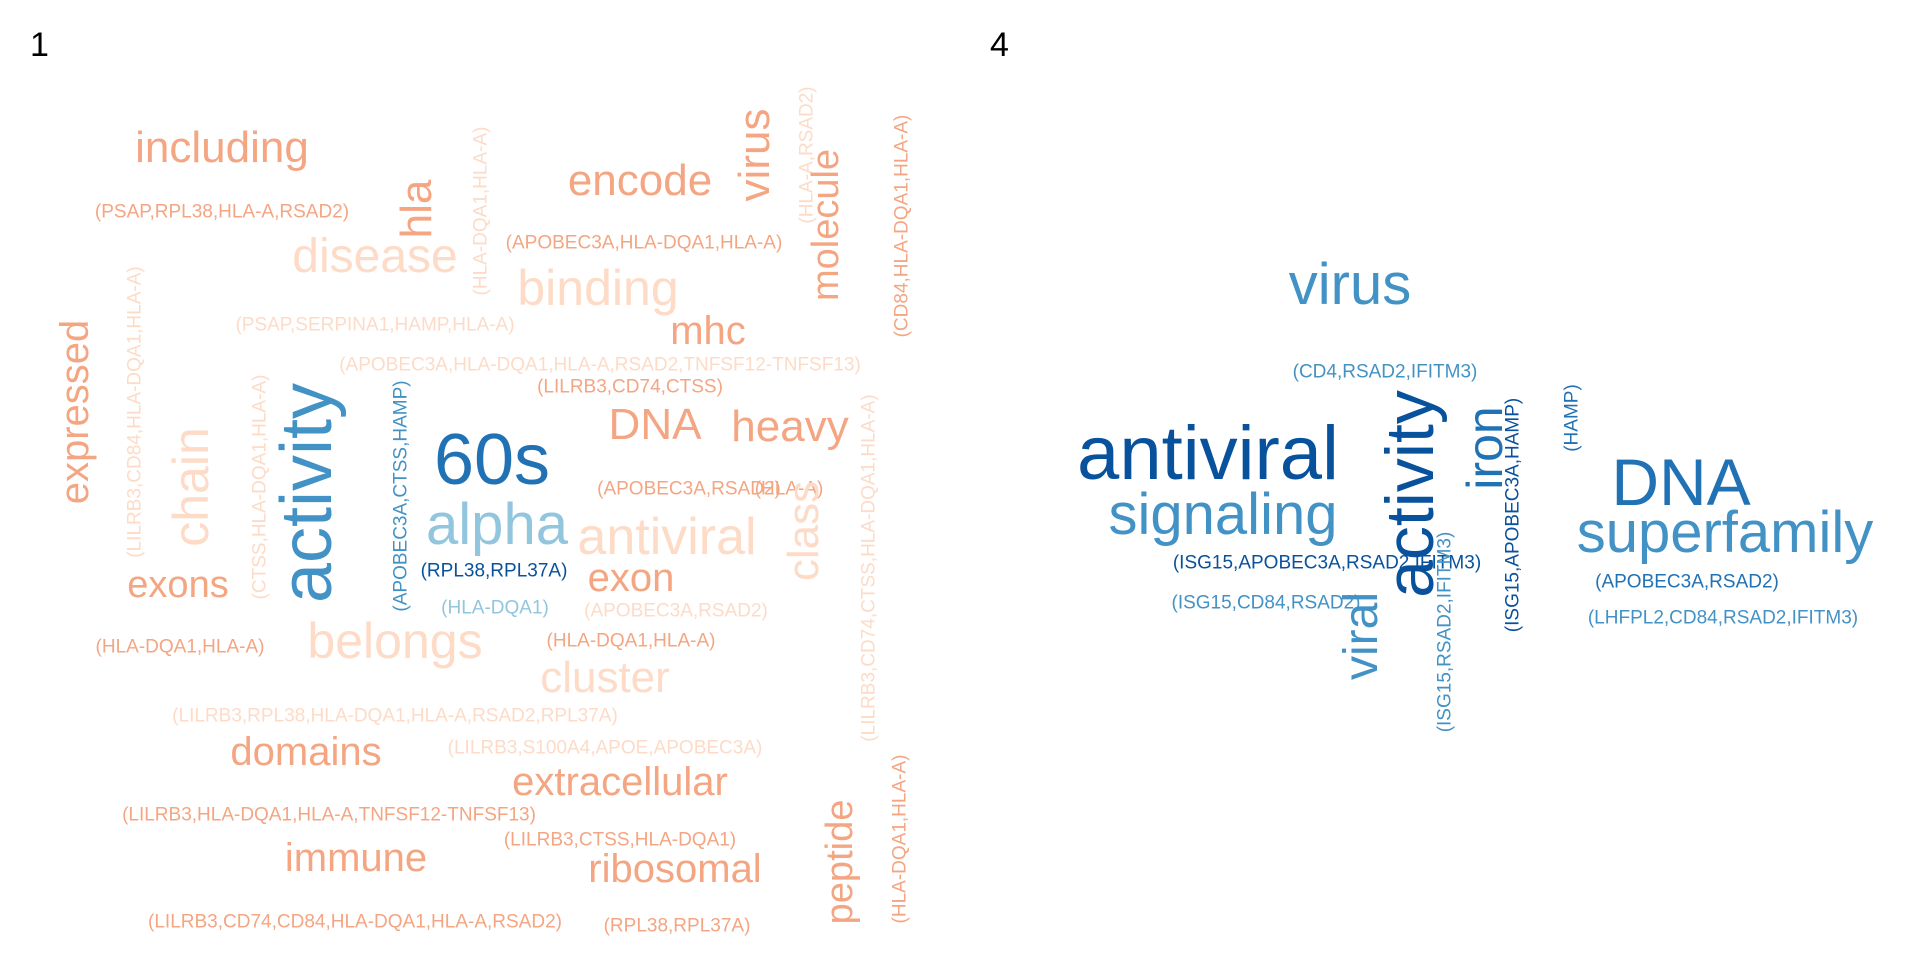  Describe the element at coordinates (375, 325) in the screenshot. I see `gene-list-label: (PSAP,SERPINA1,HAMP,HLA-A)` at that location.